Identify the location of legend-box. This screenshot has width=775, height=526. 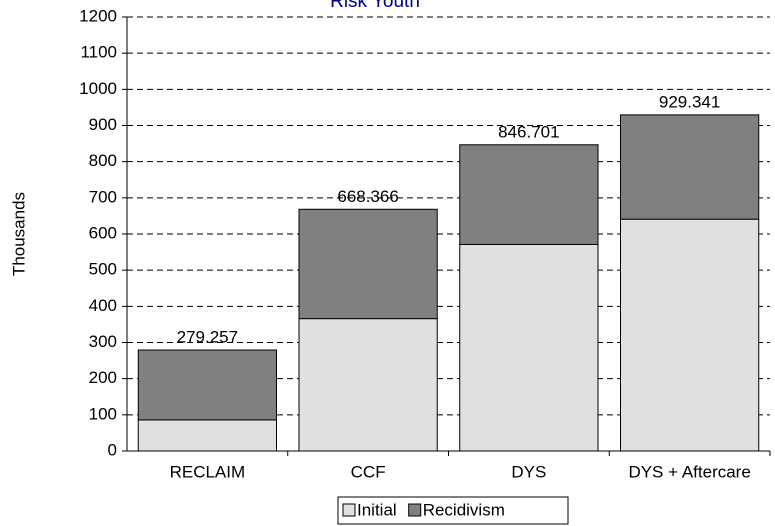
(453, 510).